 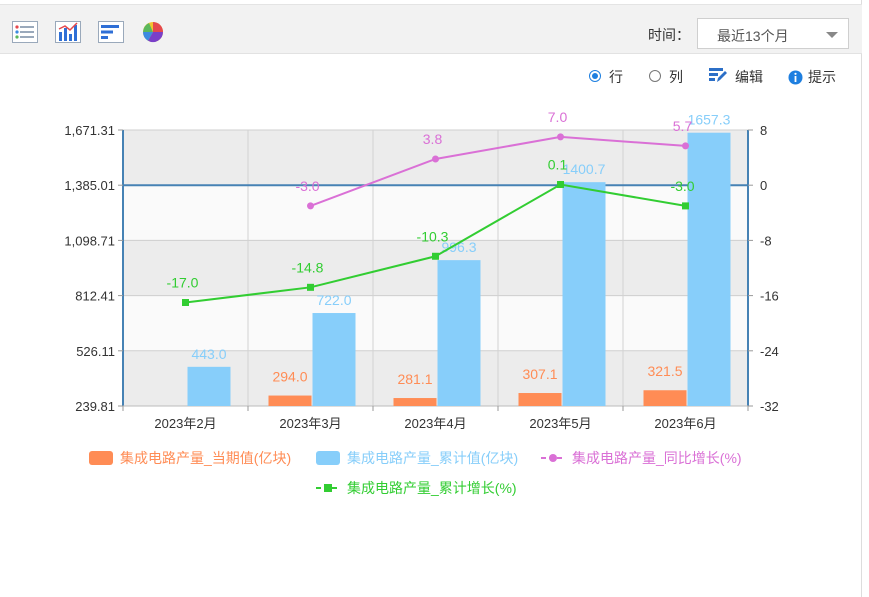 I want to click on legend-label: 集成电路产量_累计增长(%), so click(x=432, y=488).